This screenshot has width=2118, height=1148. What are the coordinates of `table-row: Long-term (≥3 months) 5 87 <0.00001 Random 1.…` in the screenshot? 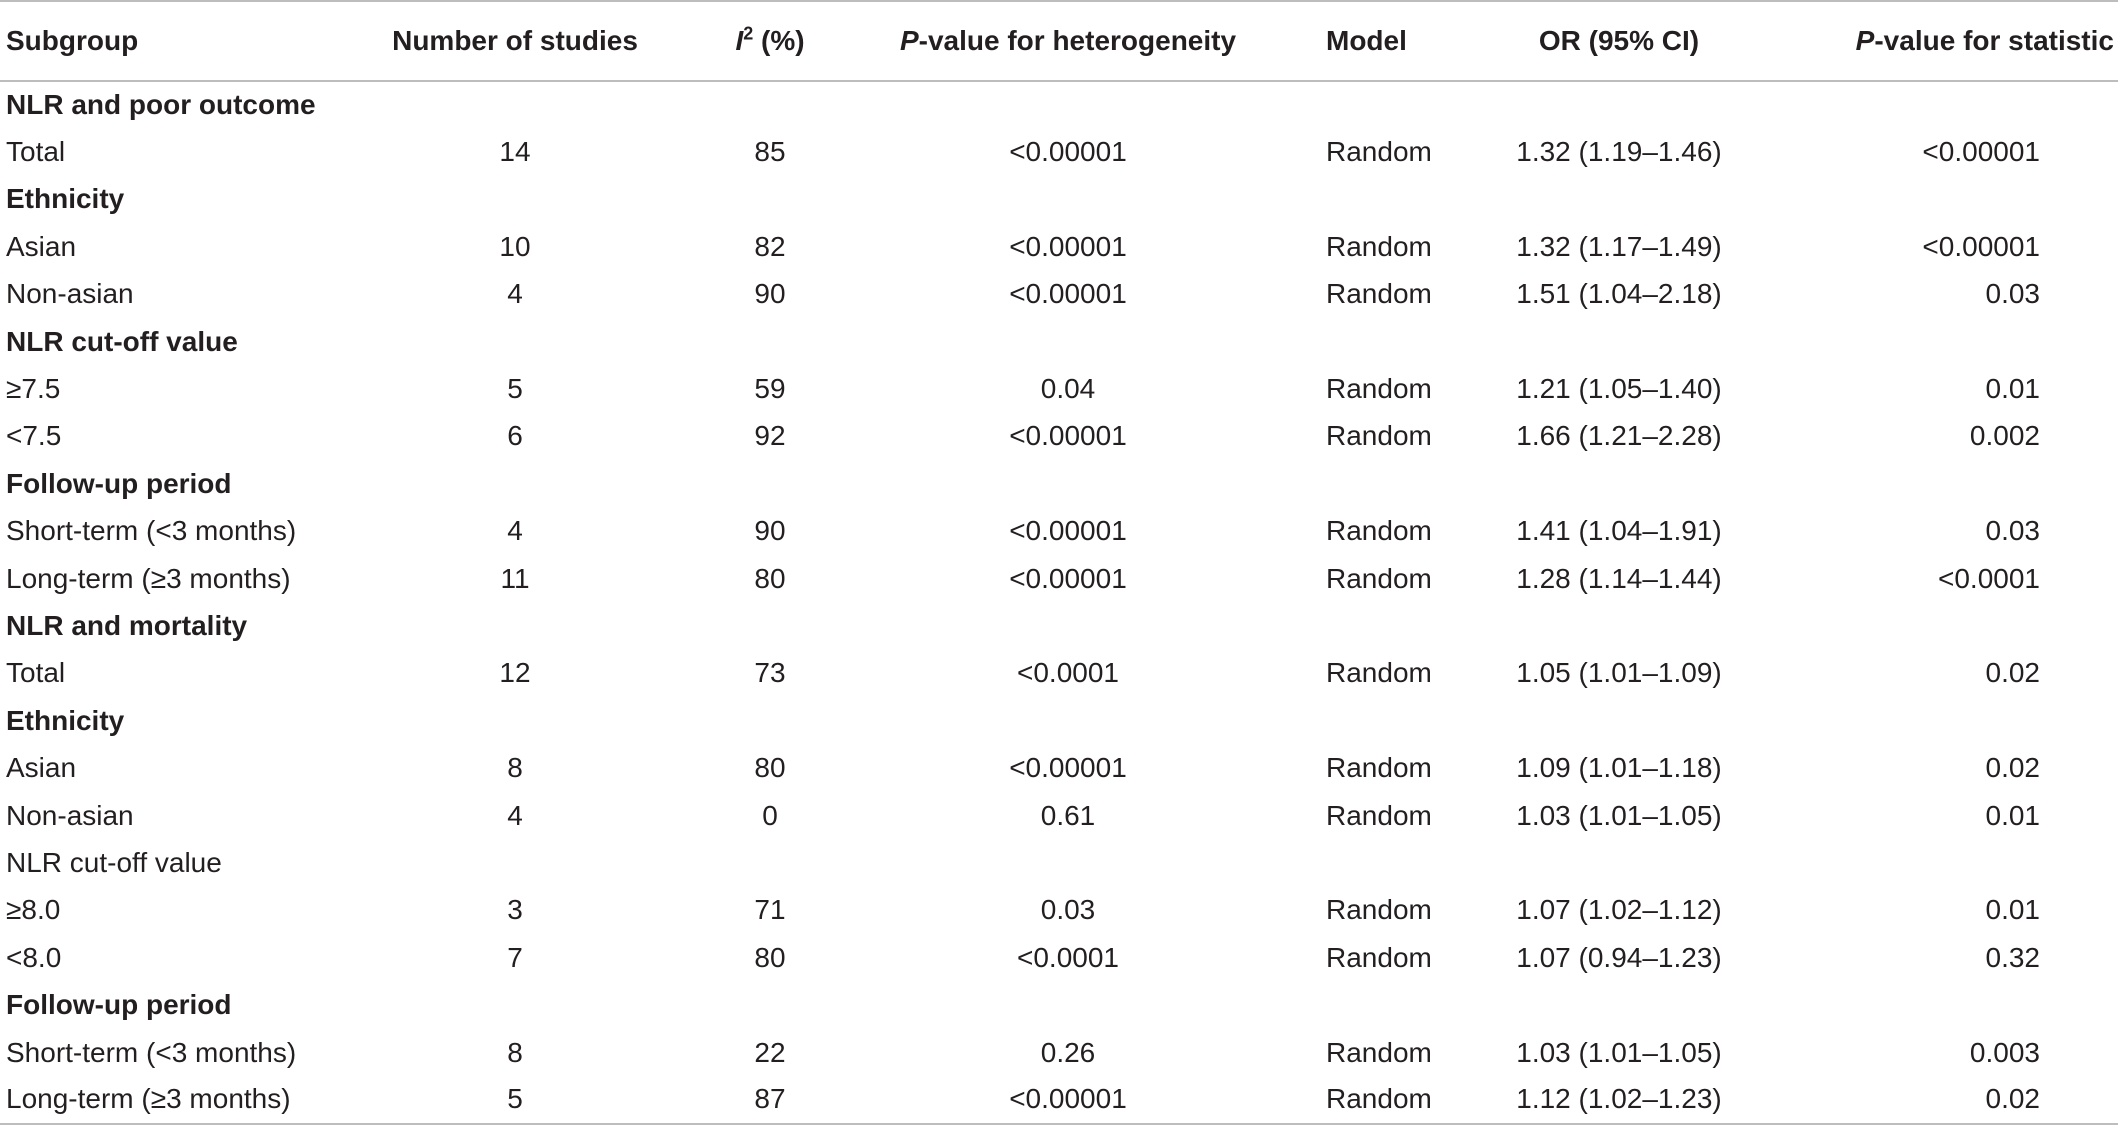 It's located at (1059, 1100).